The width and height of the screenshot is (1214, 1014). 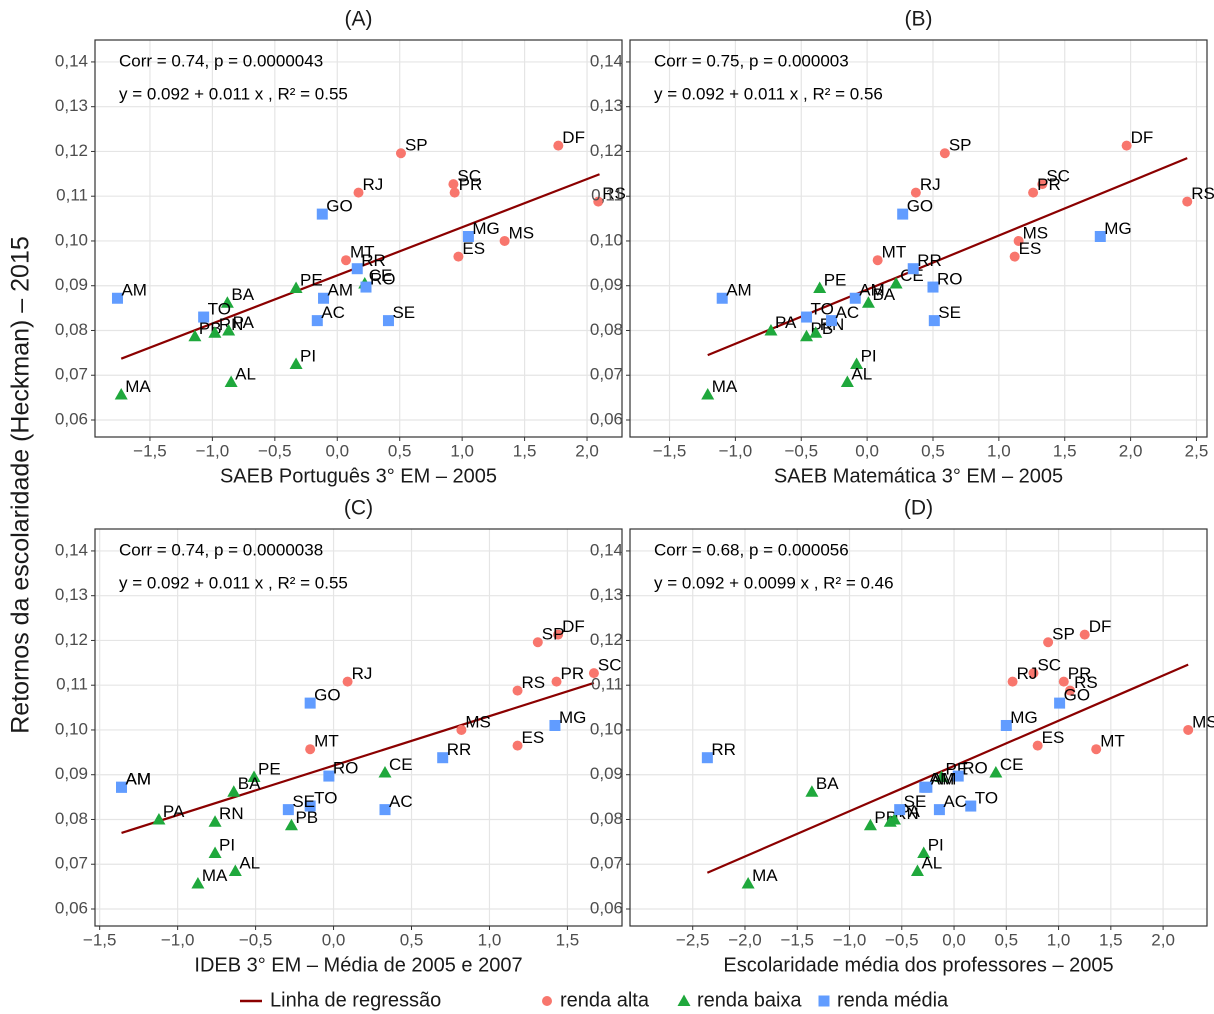 I want to click on legend-label: renda alta, so click(x=605, y=1000).